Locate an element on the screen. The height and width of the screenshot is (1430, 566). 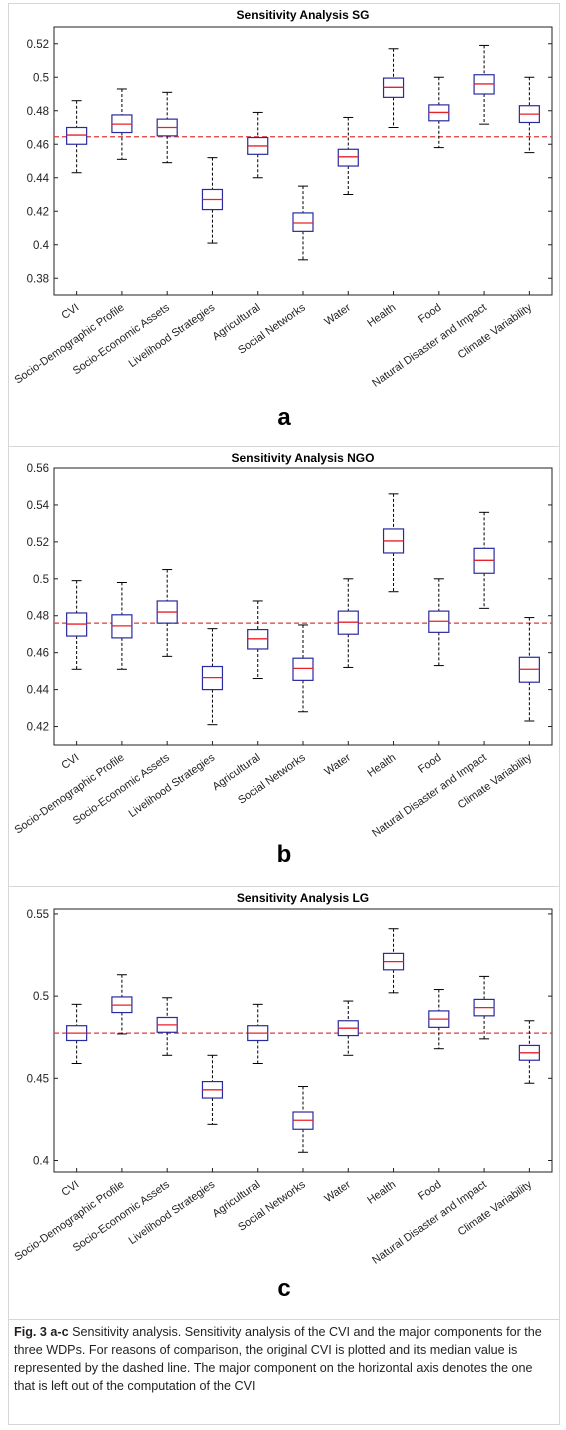
panel-label-a: a is located at coordinates (284, 417).